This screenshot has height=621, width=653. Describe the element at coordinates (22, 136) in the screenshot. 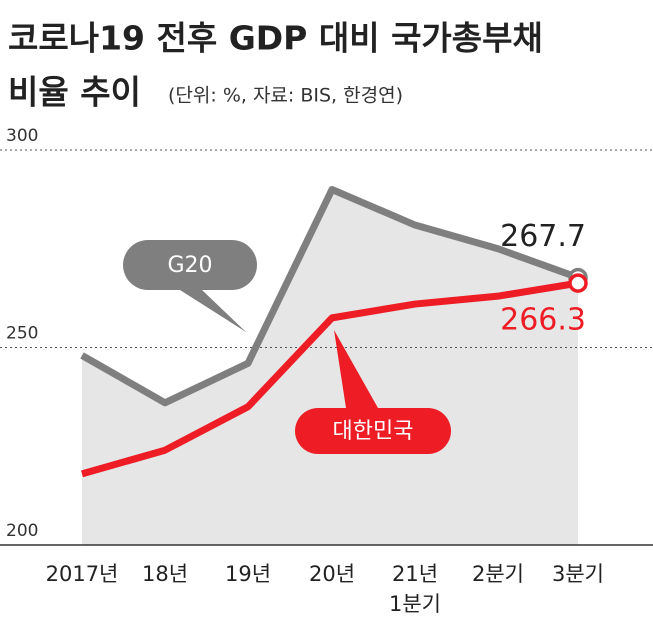

I see `y-tick-label: 300` at that location.